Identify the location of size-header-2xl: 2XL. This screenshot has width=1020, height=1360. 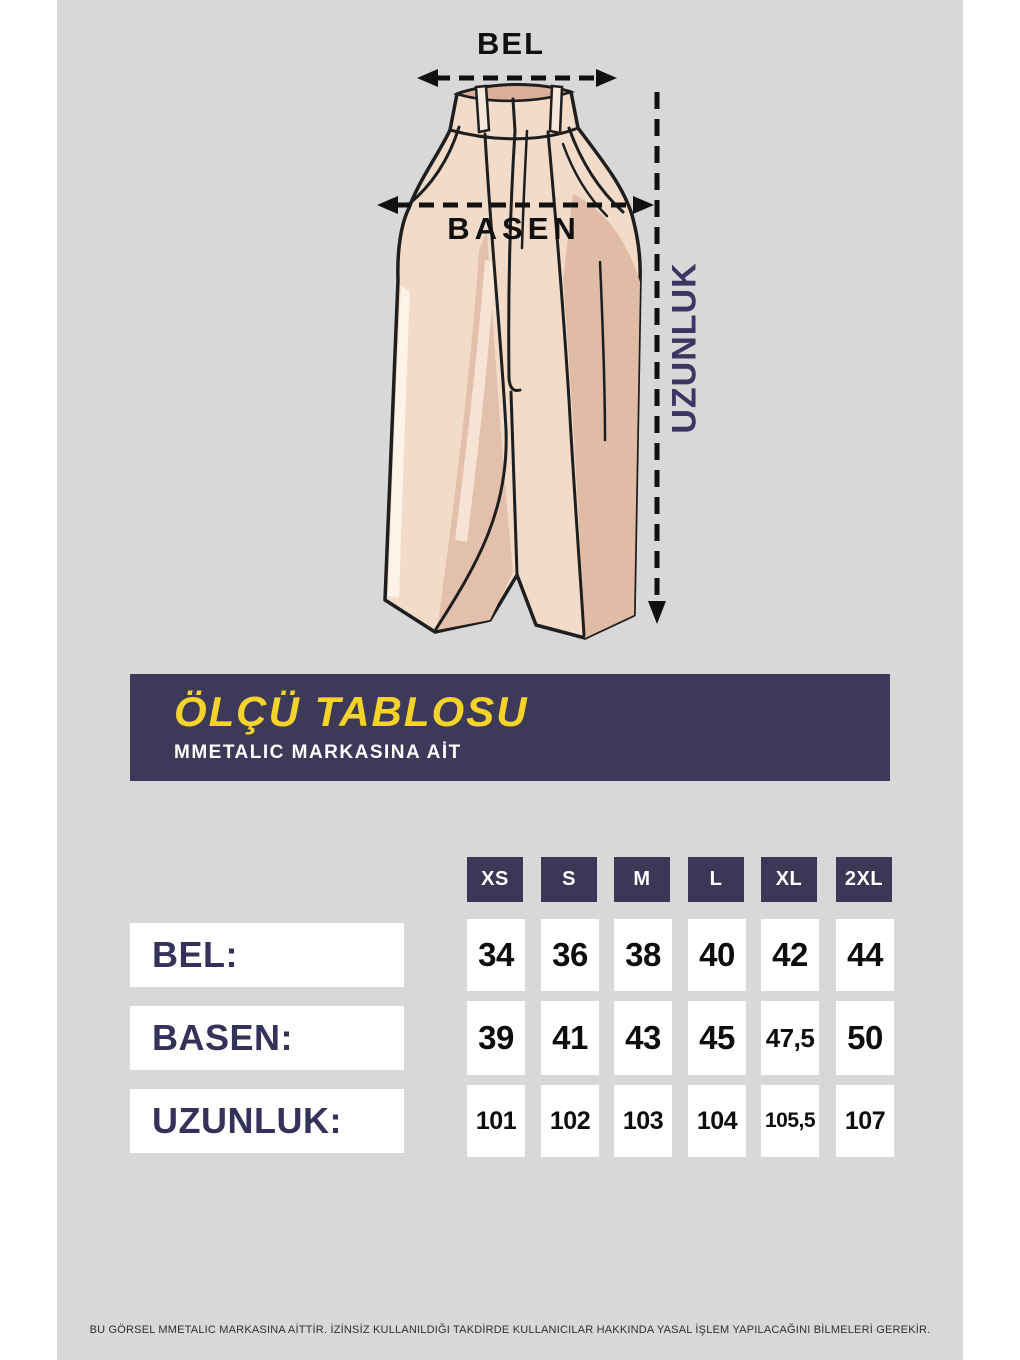
(864, 879).